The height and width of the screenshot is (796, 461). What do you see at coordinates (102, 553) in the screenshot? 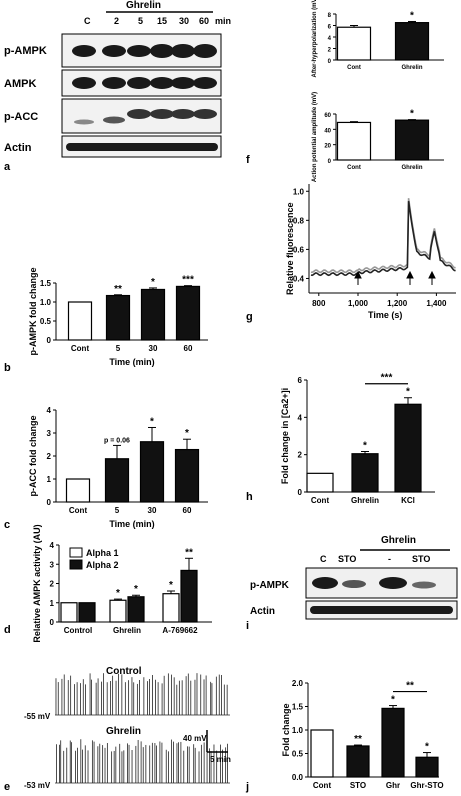
I see `legend-label: Alpha 1` at bounding box center [102, 553].